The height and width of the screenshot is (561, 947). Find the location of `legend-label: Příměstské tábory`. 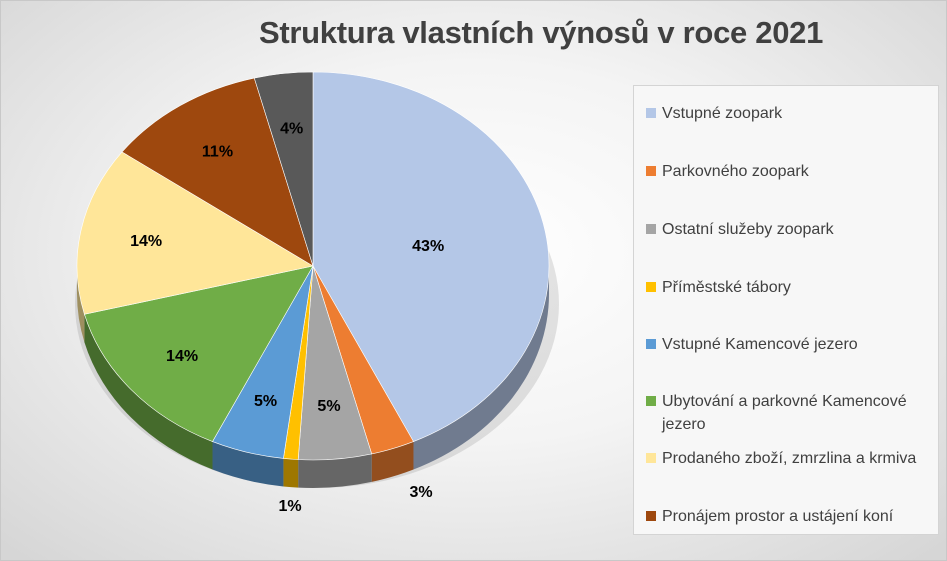

legend-label: Příměstské tábory is located at coordinates (726, 287).